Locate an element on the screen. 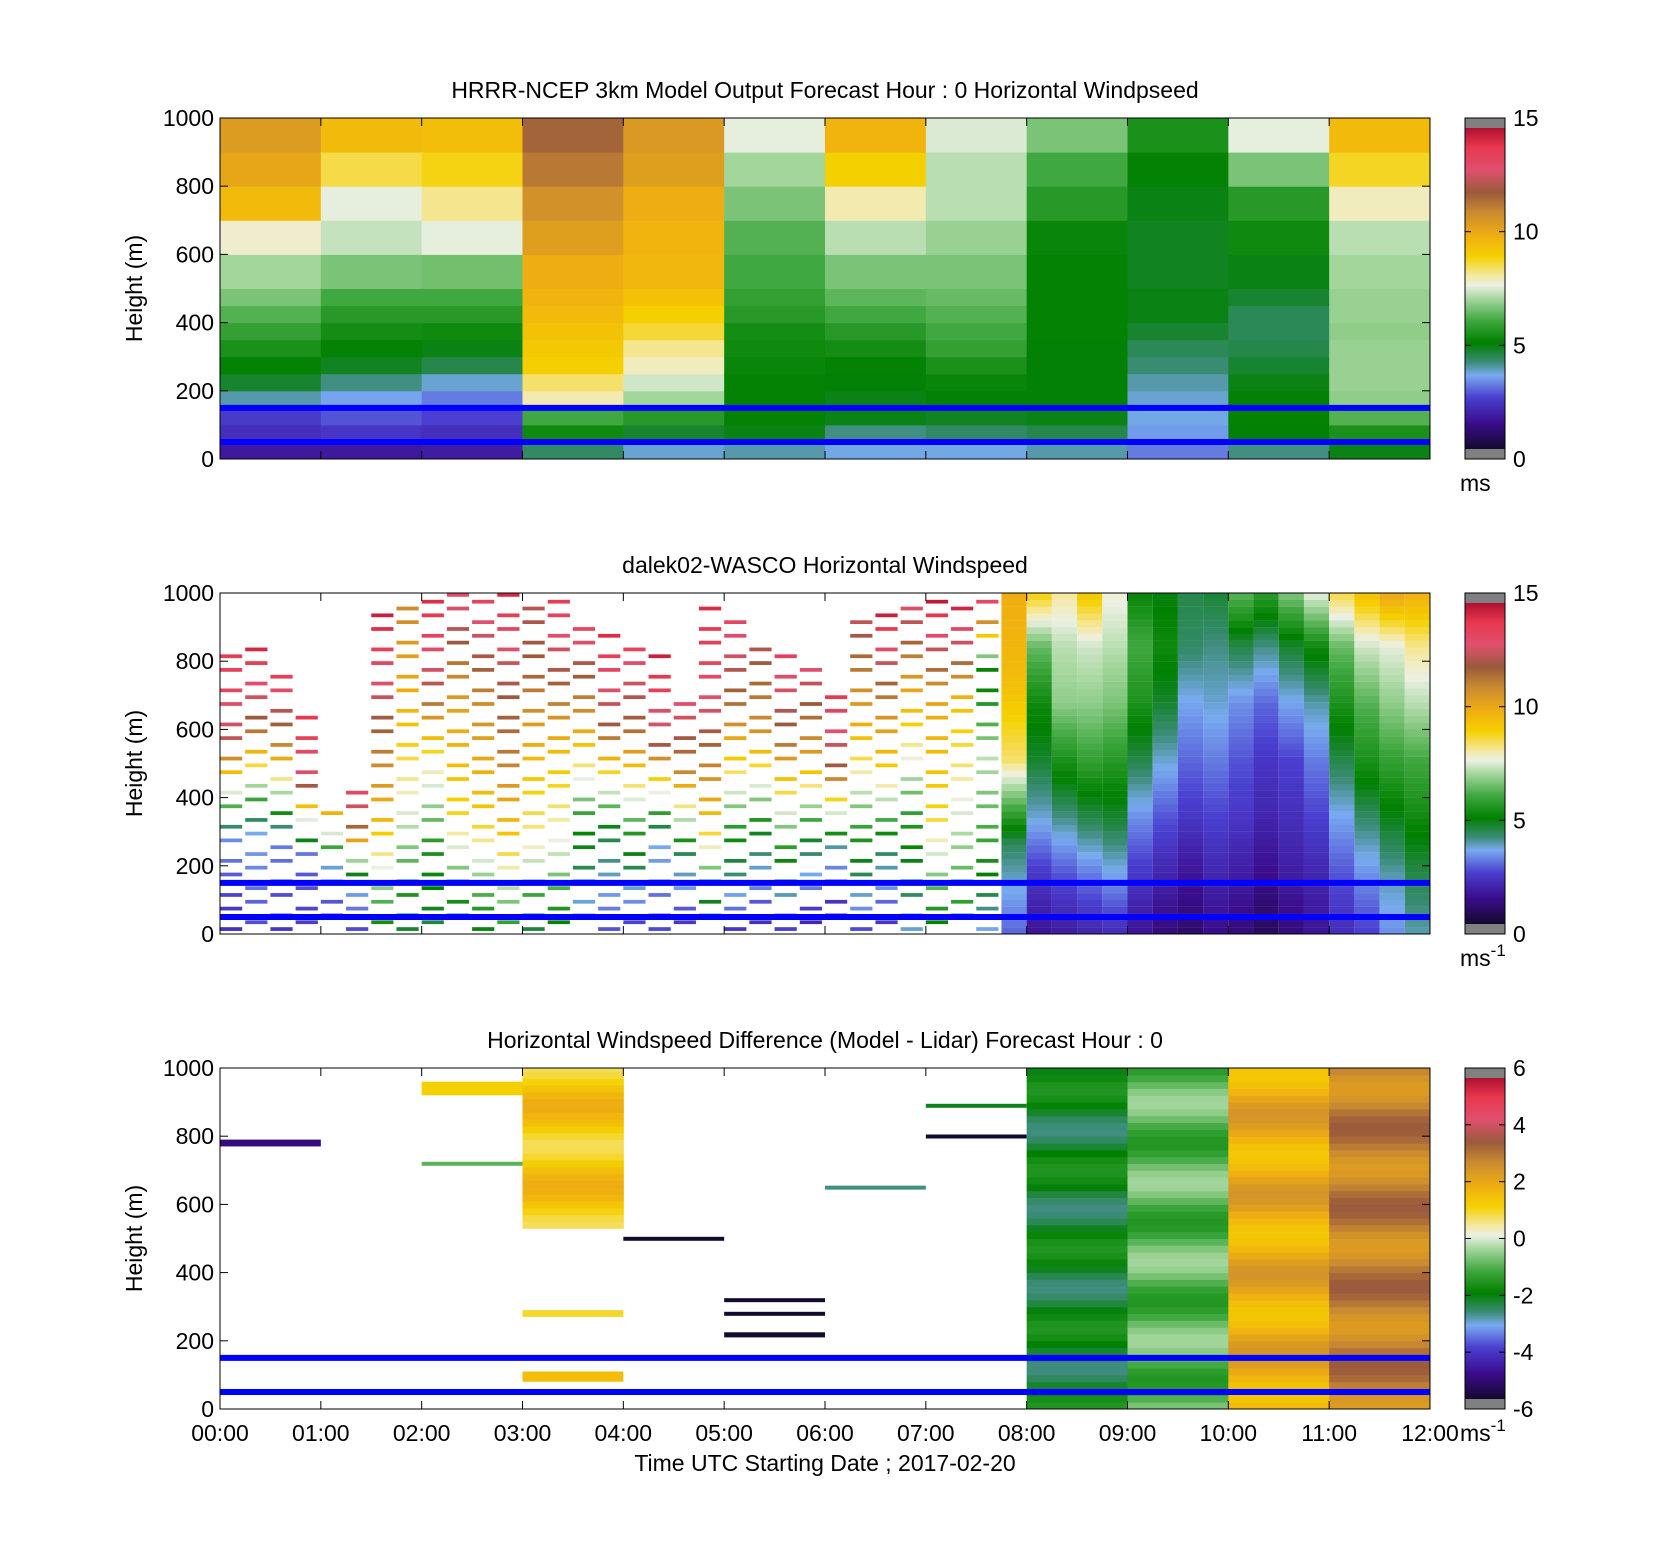 Image resolution: width=1680 pixels, height=1561 pixels. colorbar-tick-label: 0 is located at coordinates (1519, 934).